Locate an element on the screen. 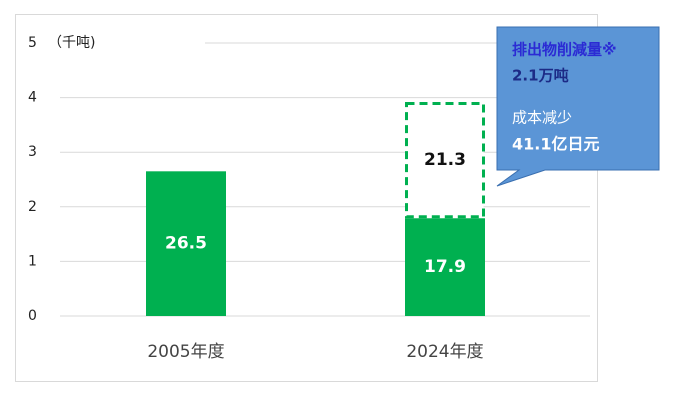 The width and height of the screenshot is (688, 401). y-tick-label: 4 is located at coordinates (32, 98).